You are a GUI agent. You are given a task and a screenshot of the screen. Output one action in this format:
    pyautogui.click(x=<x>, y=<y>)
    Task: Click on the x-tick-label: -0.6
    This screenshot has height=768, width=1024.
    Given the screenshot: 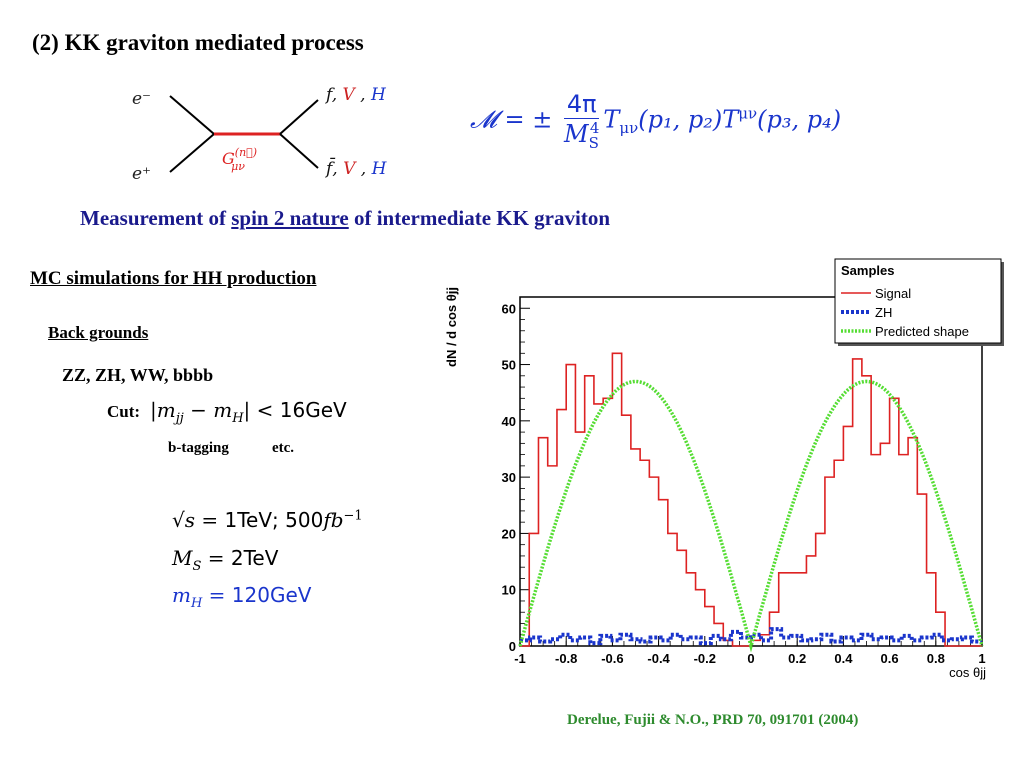 What is the action you would take?
    pyautogui.click(x=612, y=658)
    